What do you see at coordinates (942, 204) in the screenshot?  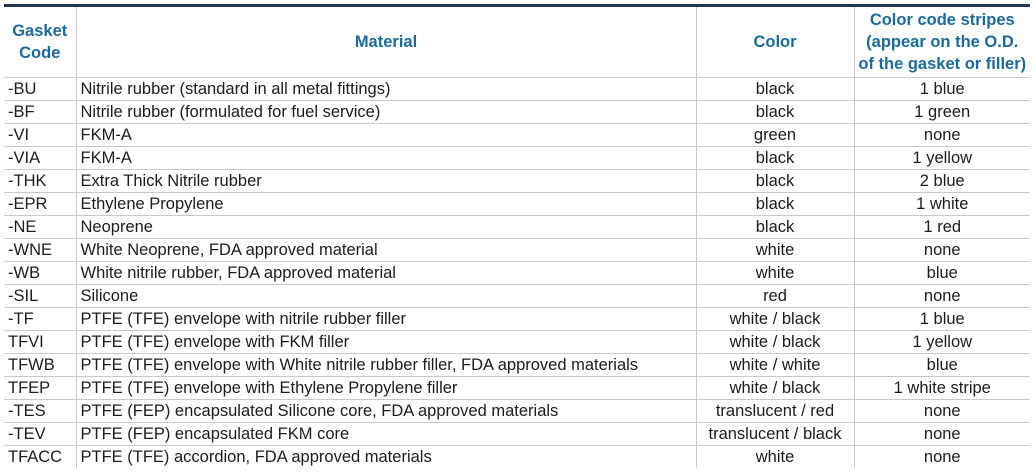 I see `cell-color-code-stripes: 1 white` at bounding box center [942, 204].